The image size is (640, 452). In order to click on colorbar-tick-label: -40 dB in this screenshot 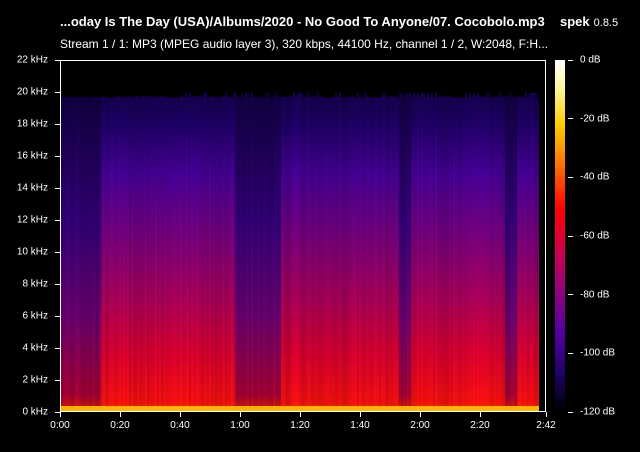, I will do `click(595, 177)`.